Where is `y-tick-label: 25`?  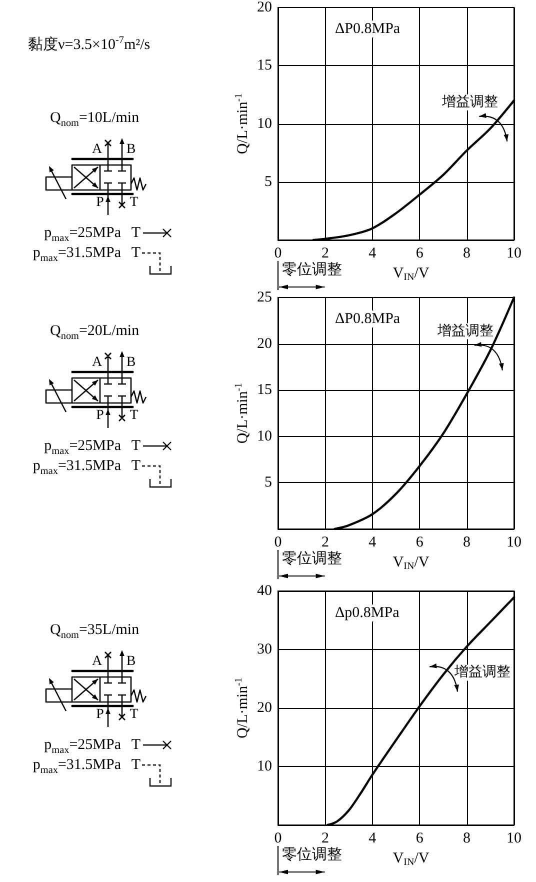
y-tick-label: 25 is located at coordinates (264, 298).